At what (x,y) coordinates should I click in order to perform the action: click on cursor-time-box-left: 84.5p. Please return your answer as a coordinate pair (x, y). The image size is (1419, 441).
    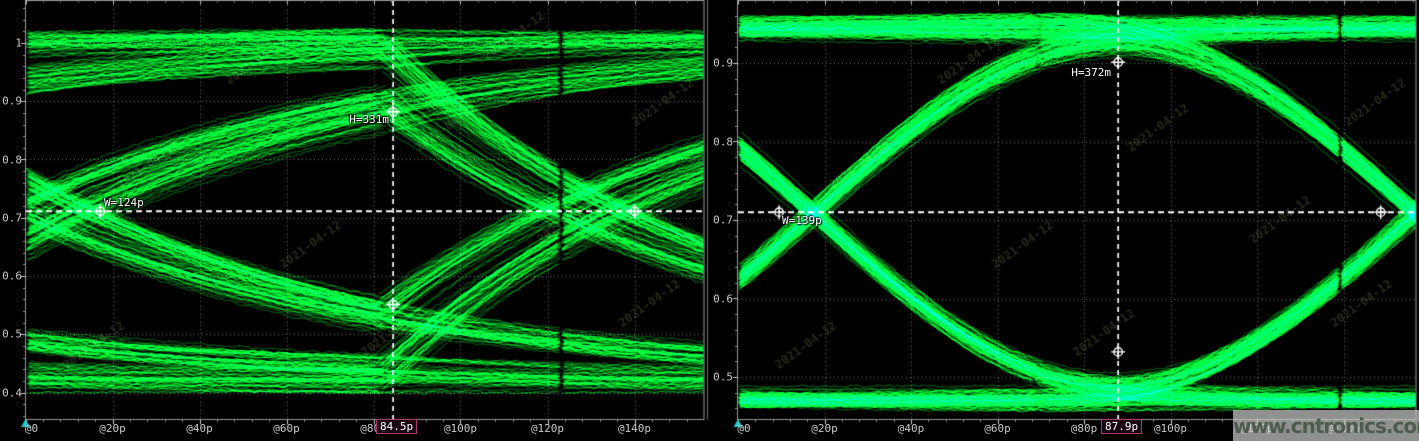
    Looking at the image, I should click on (397, 426).